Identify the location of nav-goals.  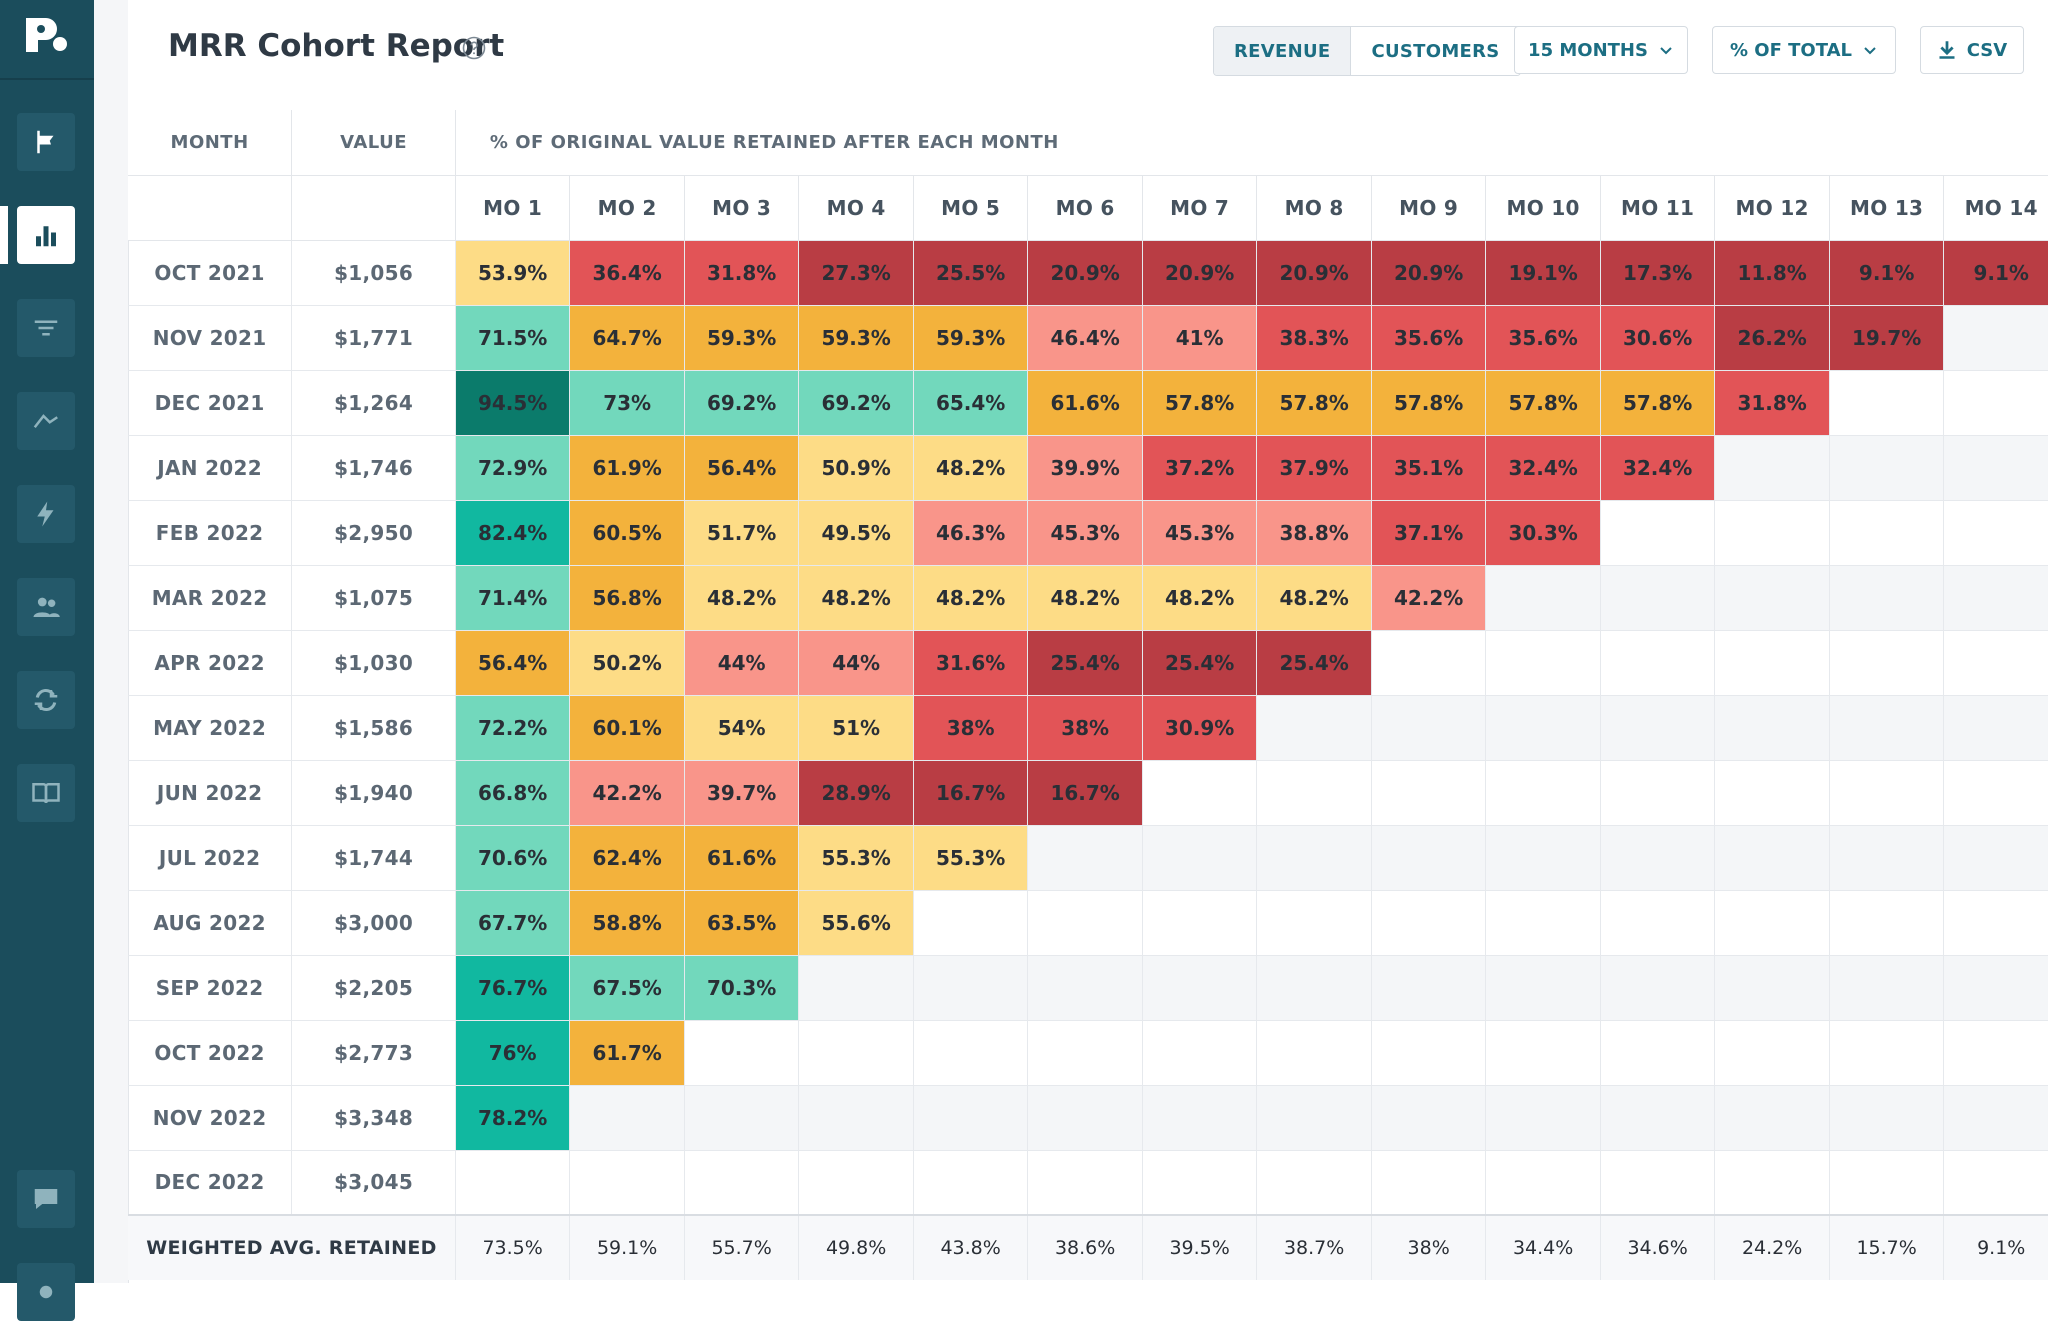
(46, 142).